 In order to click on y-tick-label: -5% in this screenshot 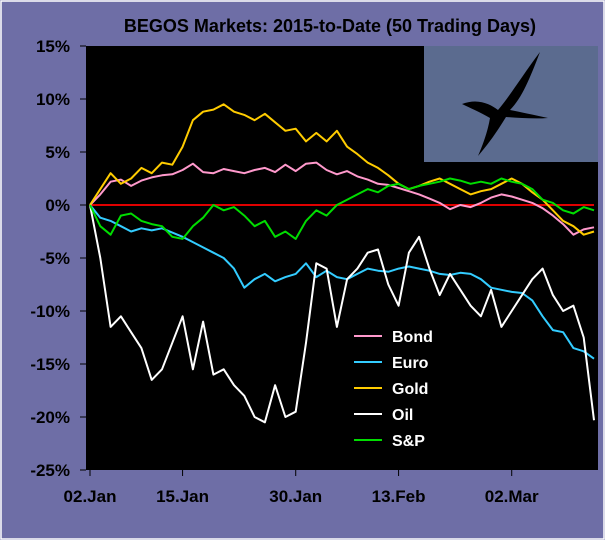, I will do `click(55, 258)`.